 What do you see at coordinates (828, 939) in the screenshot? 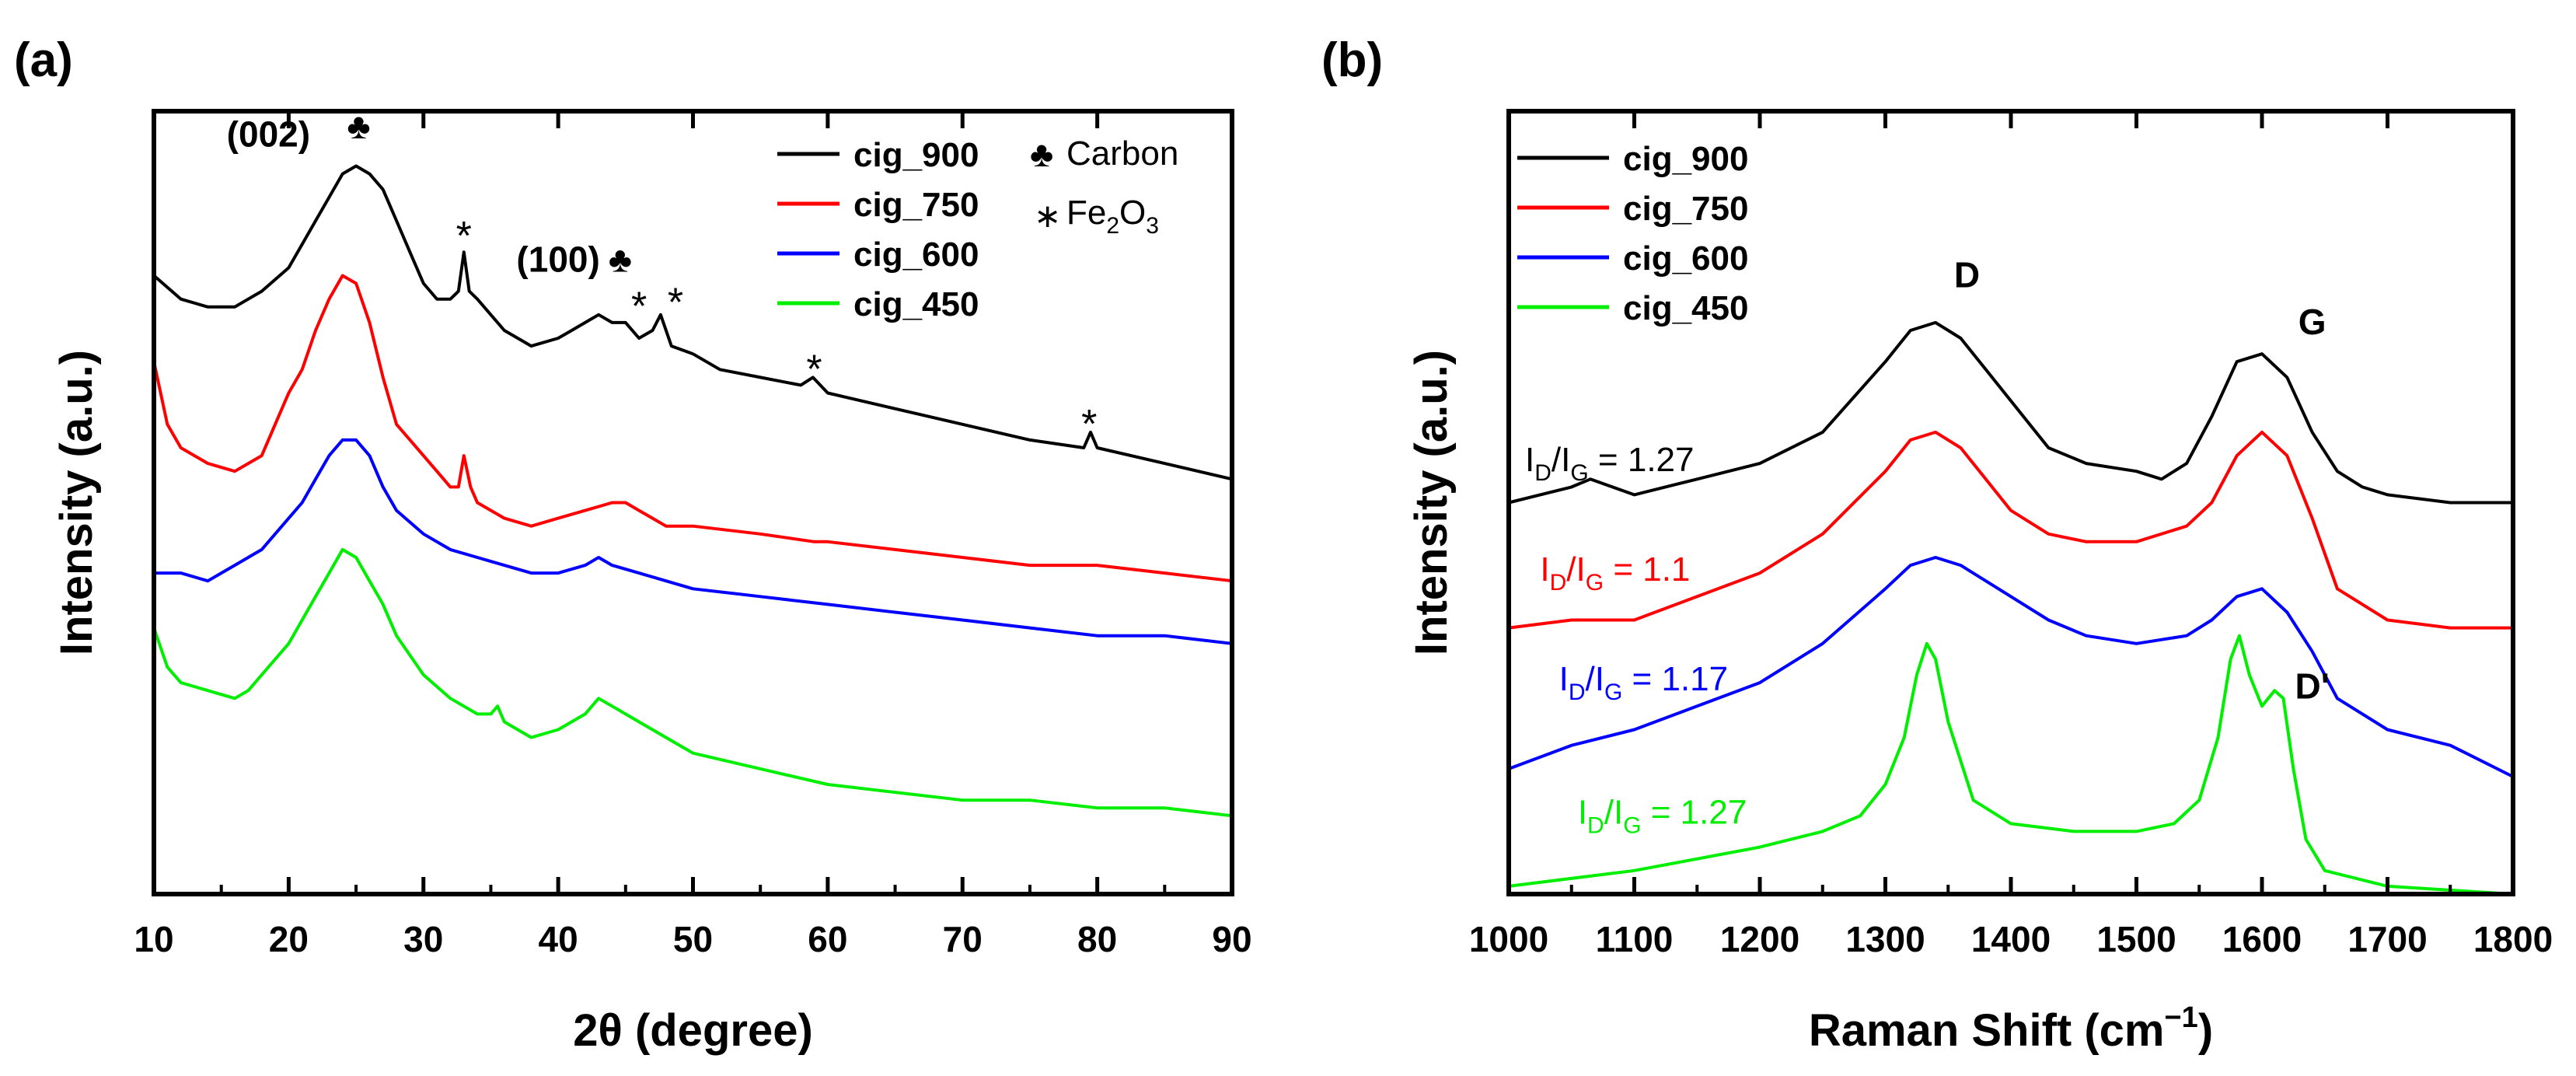
I see `x-tick-label: 60` at bounding box center [828, 939].